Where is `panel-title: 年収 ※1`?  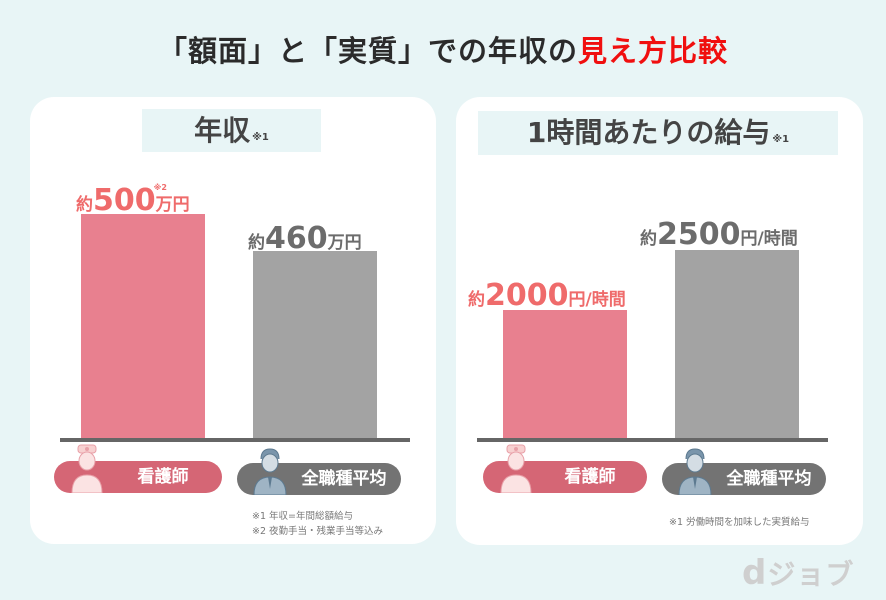
panel-title: 年収 ※1 is located at coordinates (231, 130).